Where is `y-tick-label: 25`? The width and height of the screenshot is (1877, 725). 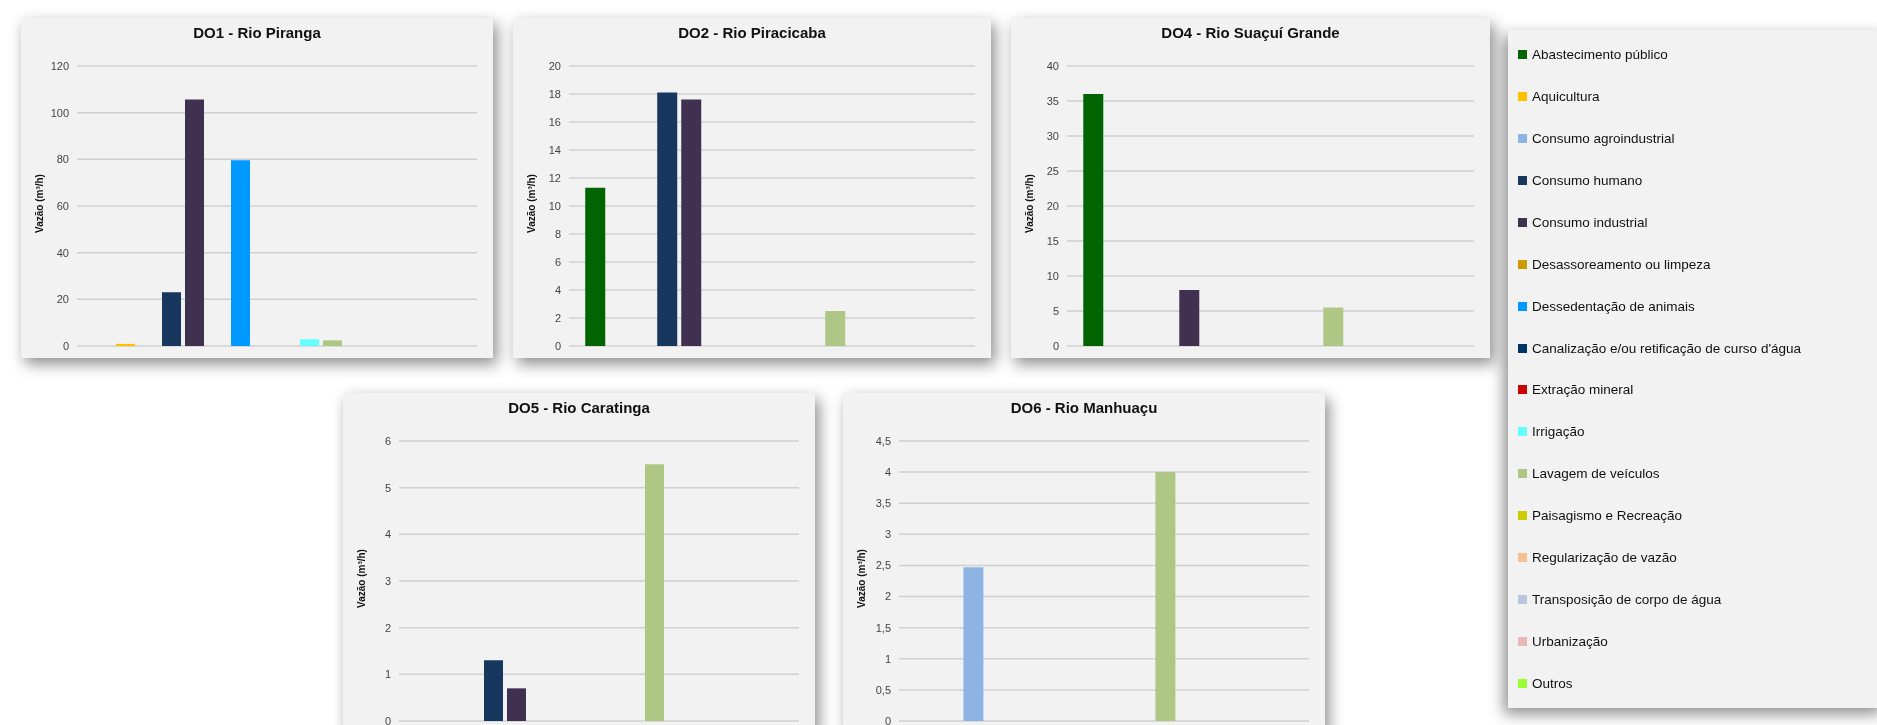 y-tick-label: 25 is located at coordinates (1052, 170).